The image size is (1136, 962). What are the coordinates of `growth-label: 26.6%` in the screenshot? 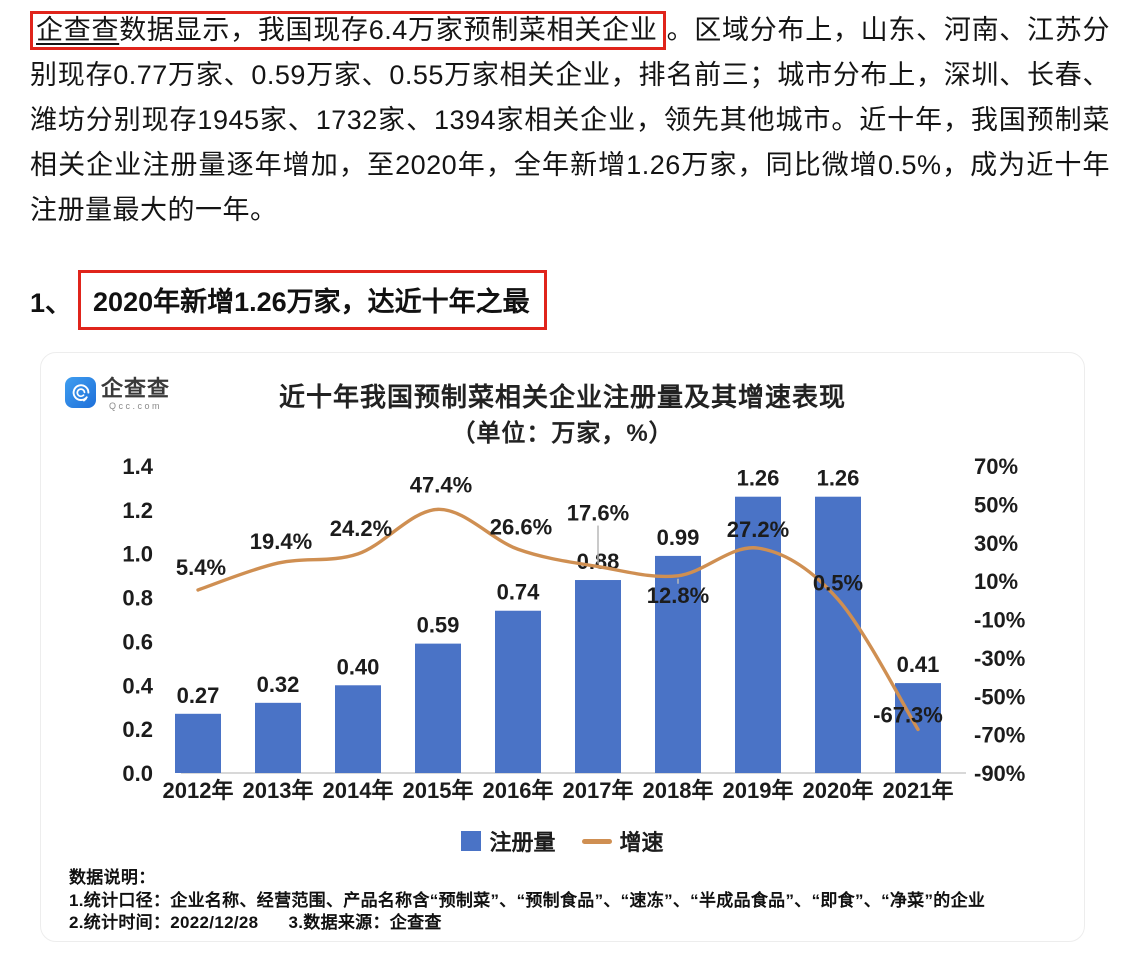 It's located at (521, 526).